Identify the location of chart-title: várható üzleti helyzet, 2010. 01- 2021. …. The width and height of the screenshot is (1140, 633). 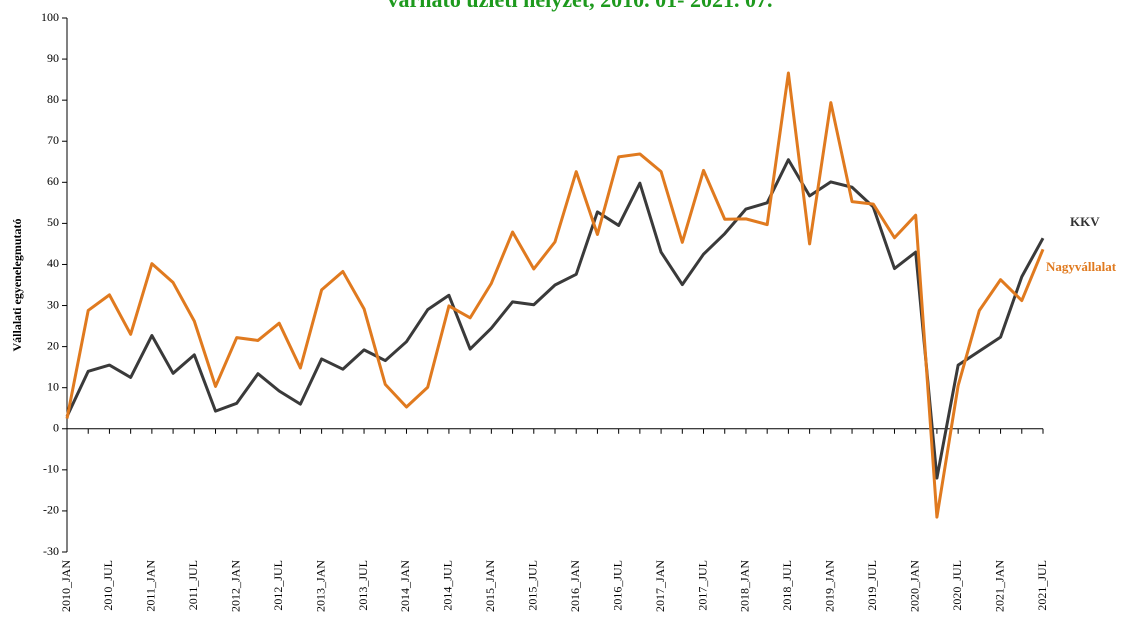
(580, 6).